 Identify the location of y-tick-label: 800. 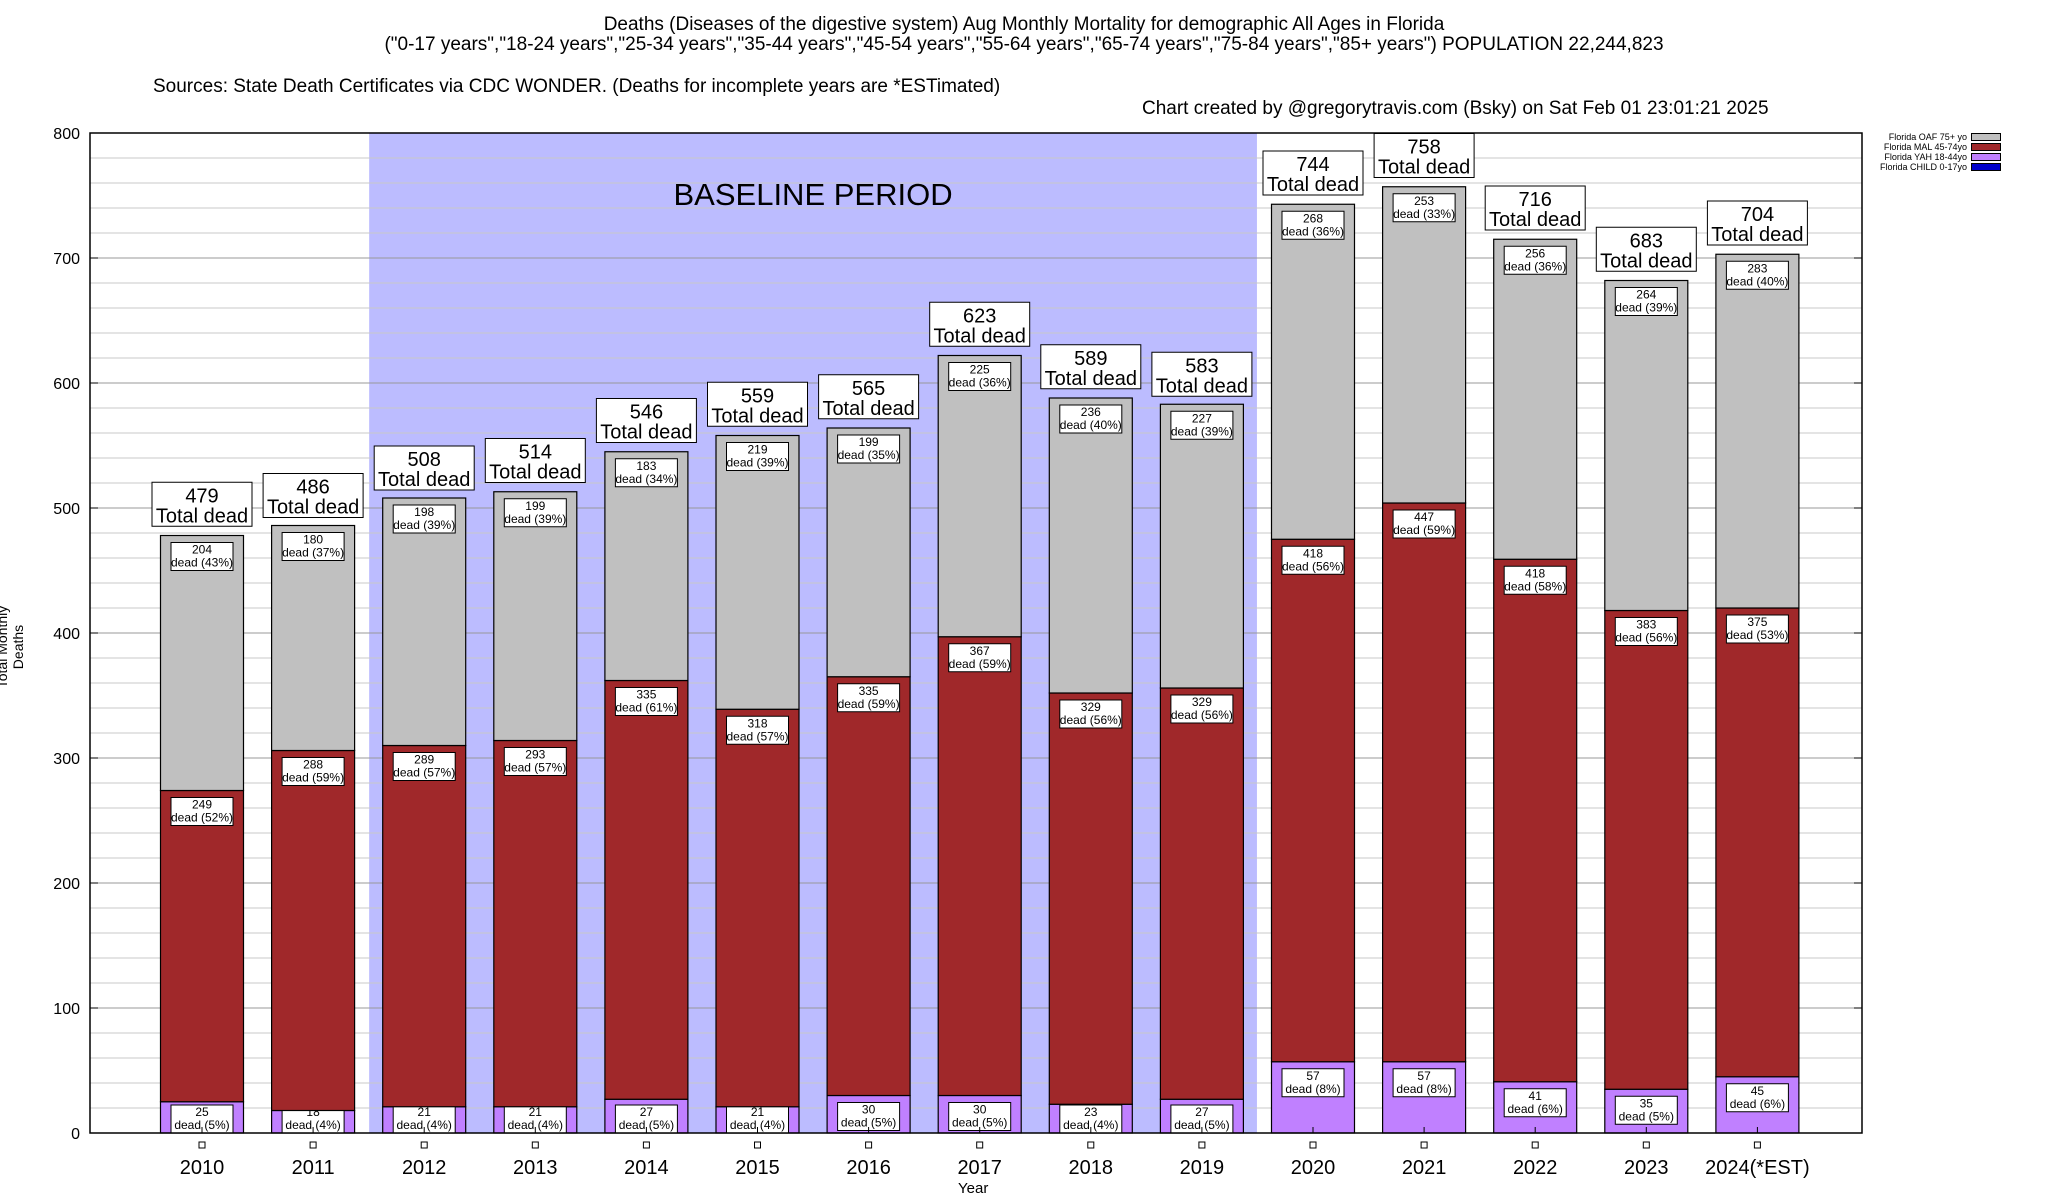
(66, 134).